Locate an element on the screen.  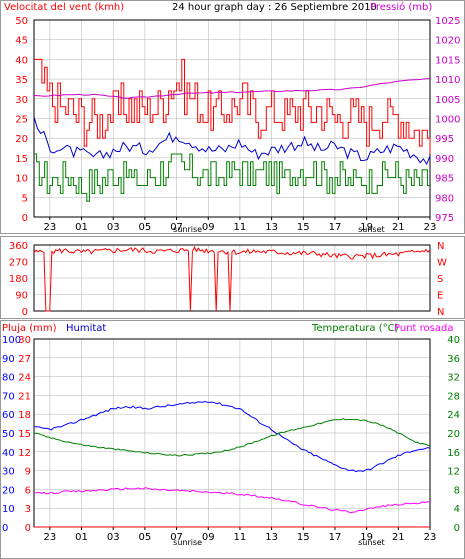
wind-left-title: Velocitat del vent (kmh) is located at coordinates (64, 7).